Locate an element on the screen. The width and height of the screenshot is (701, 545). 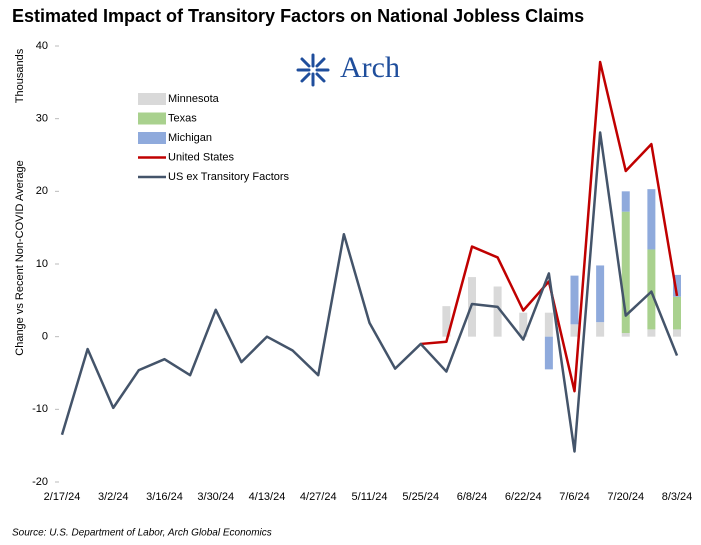
y-tick-label: 30 is located at coordinates (42, 119).